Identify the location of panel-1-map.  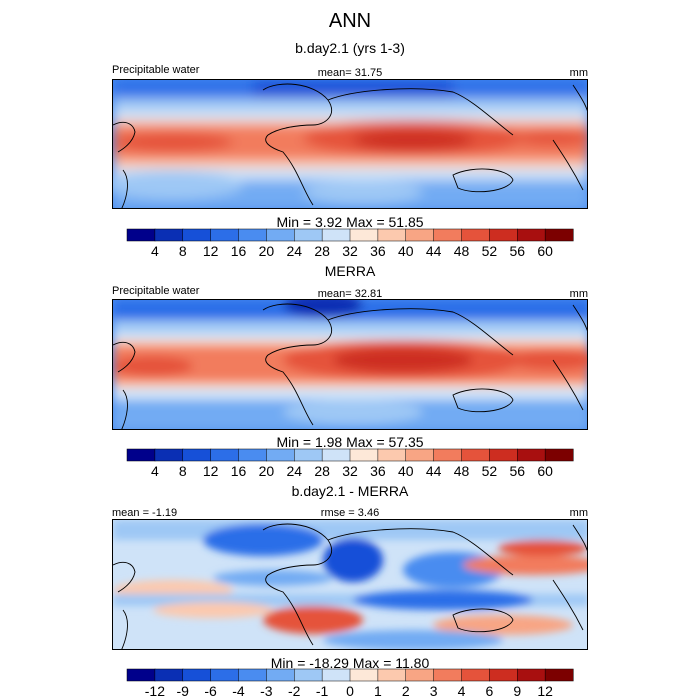
(350, 144).